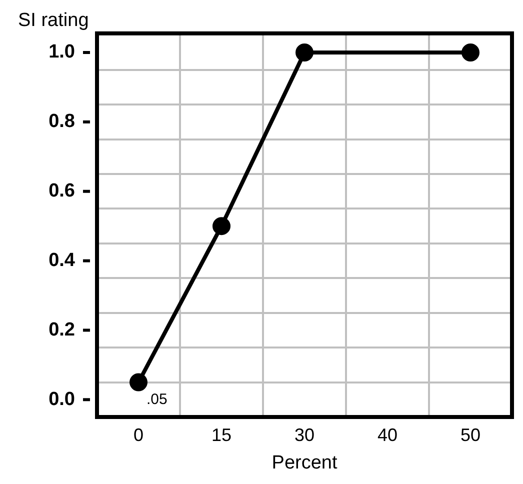 The width and height of the screenshot is (523, 484). What do you see at coordinates (62, 261) in the screenshot?
I see `y-tick-label: 0.4` at bounding box center [62, 261].